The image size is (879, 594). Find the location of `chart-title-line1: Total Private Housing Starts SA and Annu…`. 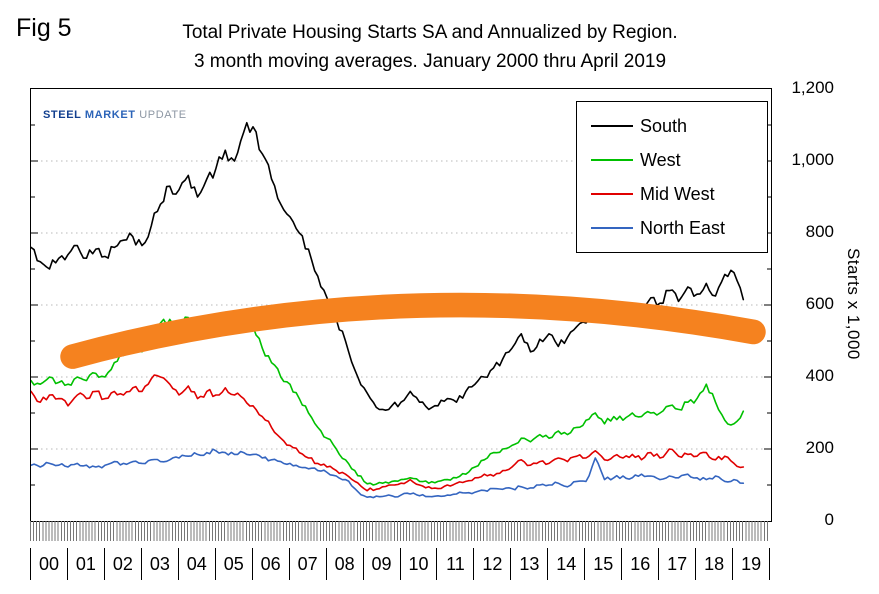

chart-title-line1: Total Private Housing Starts SA and Annu… is located at coordinates (430, 32).